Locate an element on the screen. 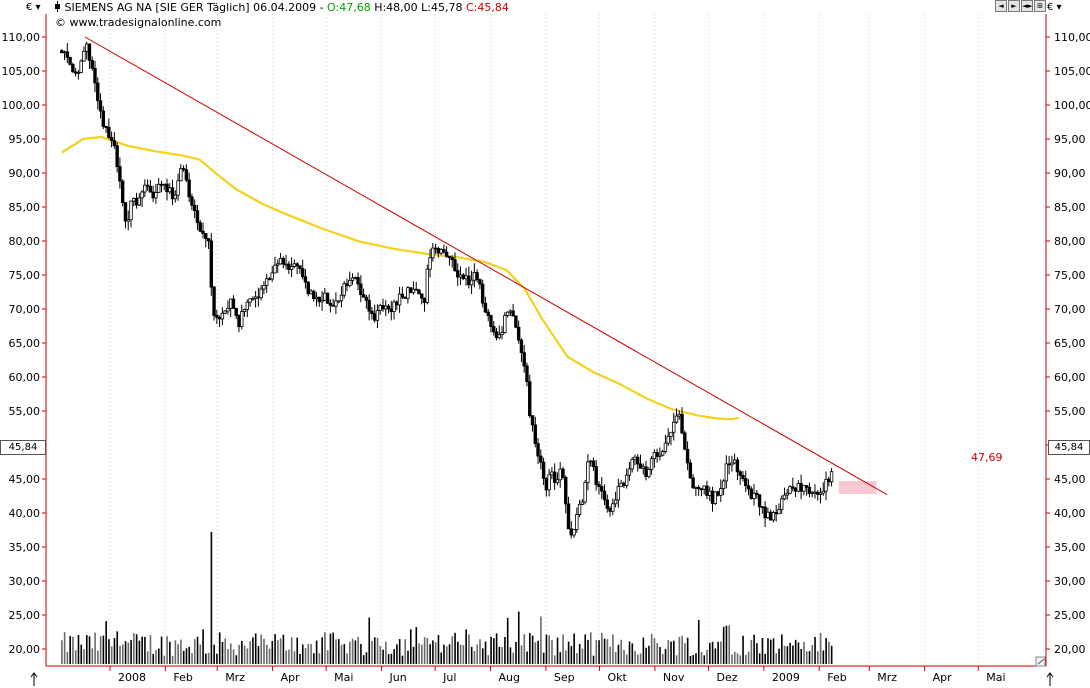 Image resolution: width=1090 pixels, height=688 pixels. nav-layout-icon: ⊞ is located at coordinates (1040, 6).